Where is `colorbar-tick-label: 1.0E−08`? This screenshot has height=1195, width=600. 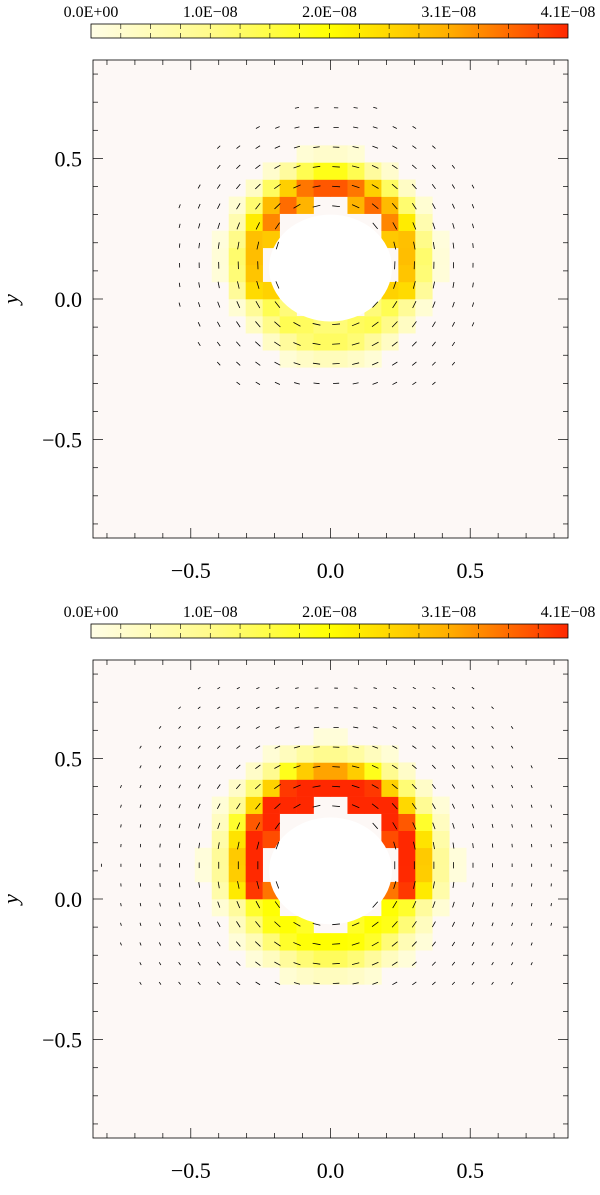
colorbar-tick-label: 1.0E−08 is located at coordinates (210, 12).